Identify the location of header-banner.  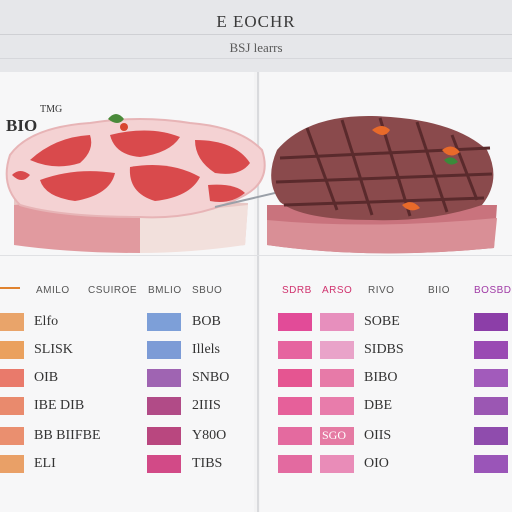
(256, 36).